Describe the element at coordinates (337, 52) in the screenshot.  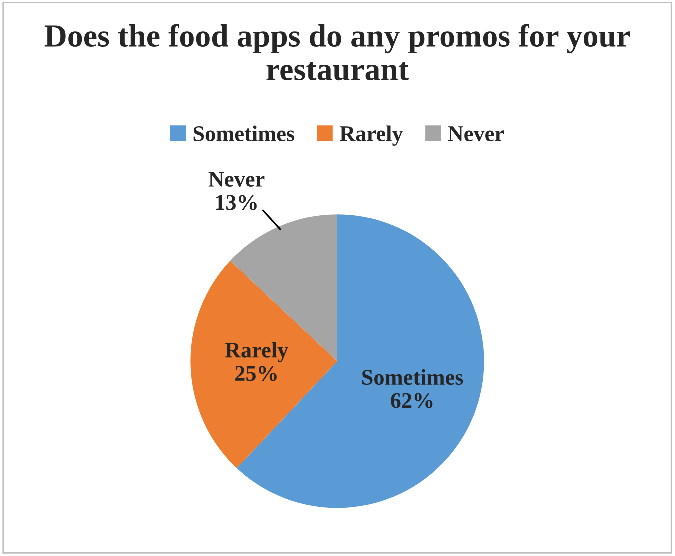
I see `chart-title: Does the food apps do any promos for your restaurant` at that location.